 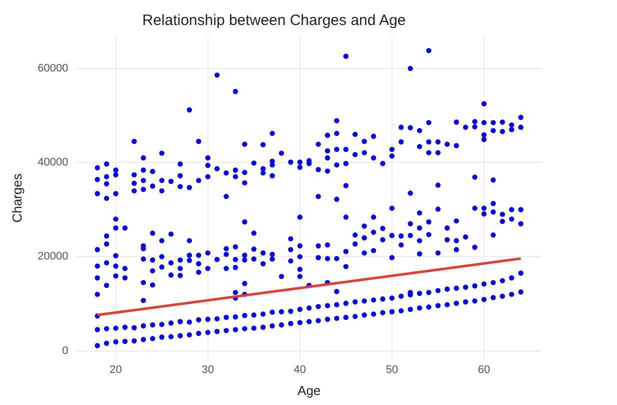 What do you see at coordinates (53, 68) in the screenshot?
I see `y-tick-label: 60000` at bounding box center [53, 68].